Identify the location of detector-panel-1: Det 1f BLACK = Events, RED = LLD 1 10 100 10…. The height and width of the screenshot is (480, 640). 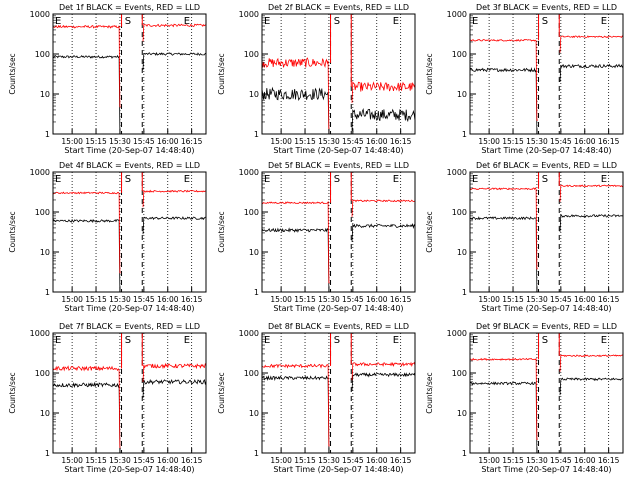
(107, 79).